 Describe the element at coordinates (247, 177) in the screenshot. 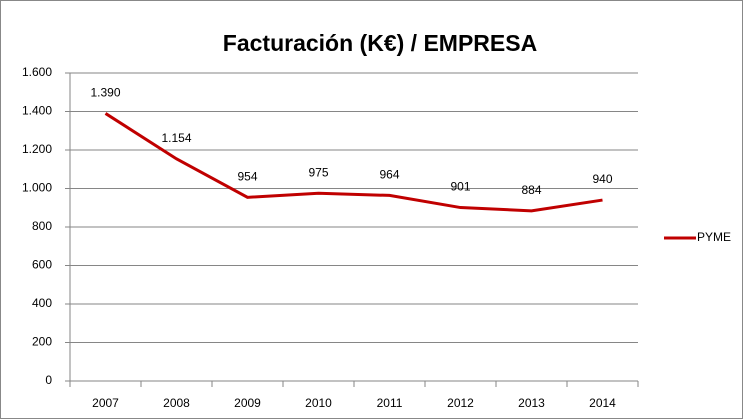

I see `data-label: 954` at that location.